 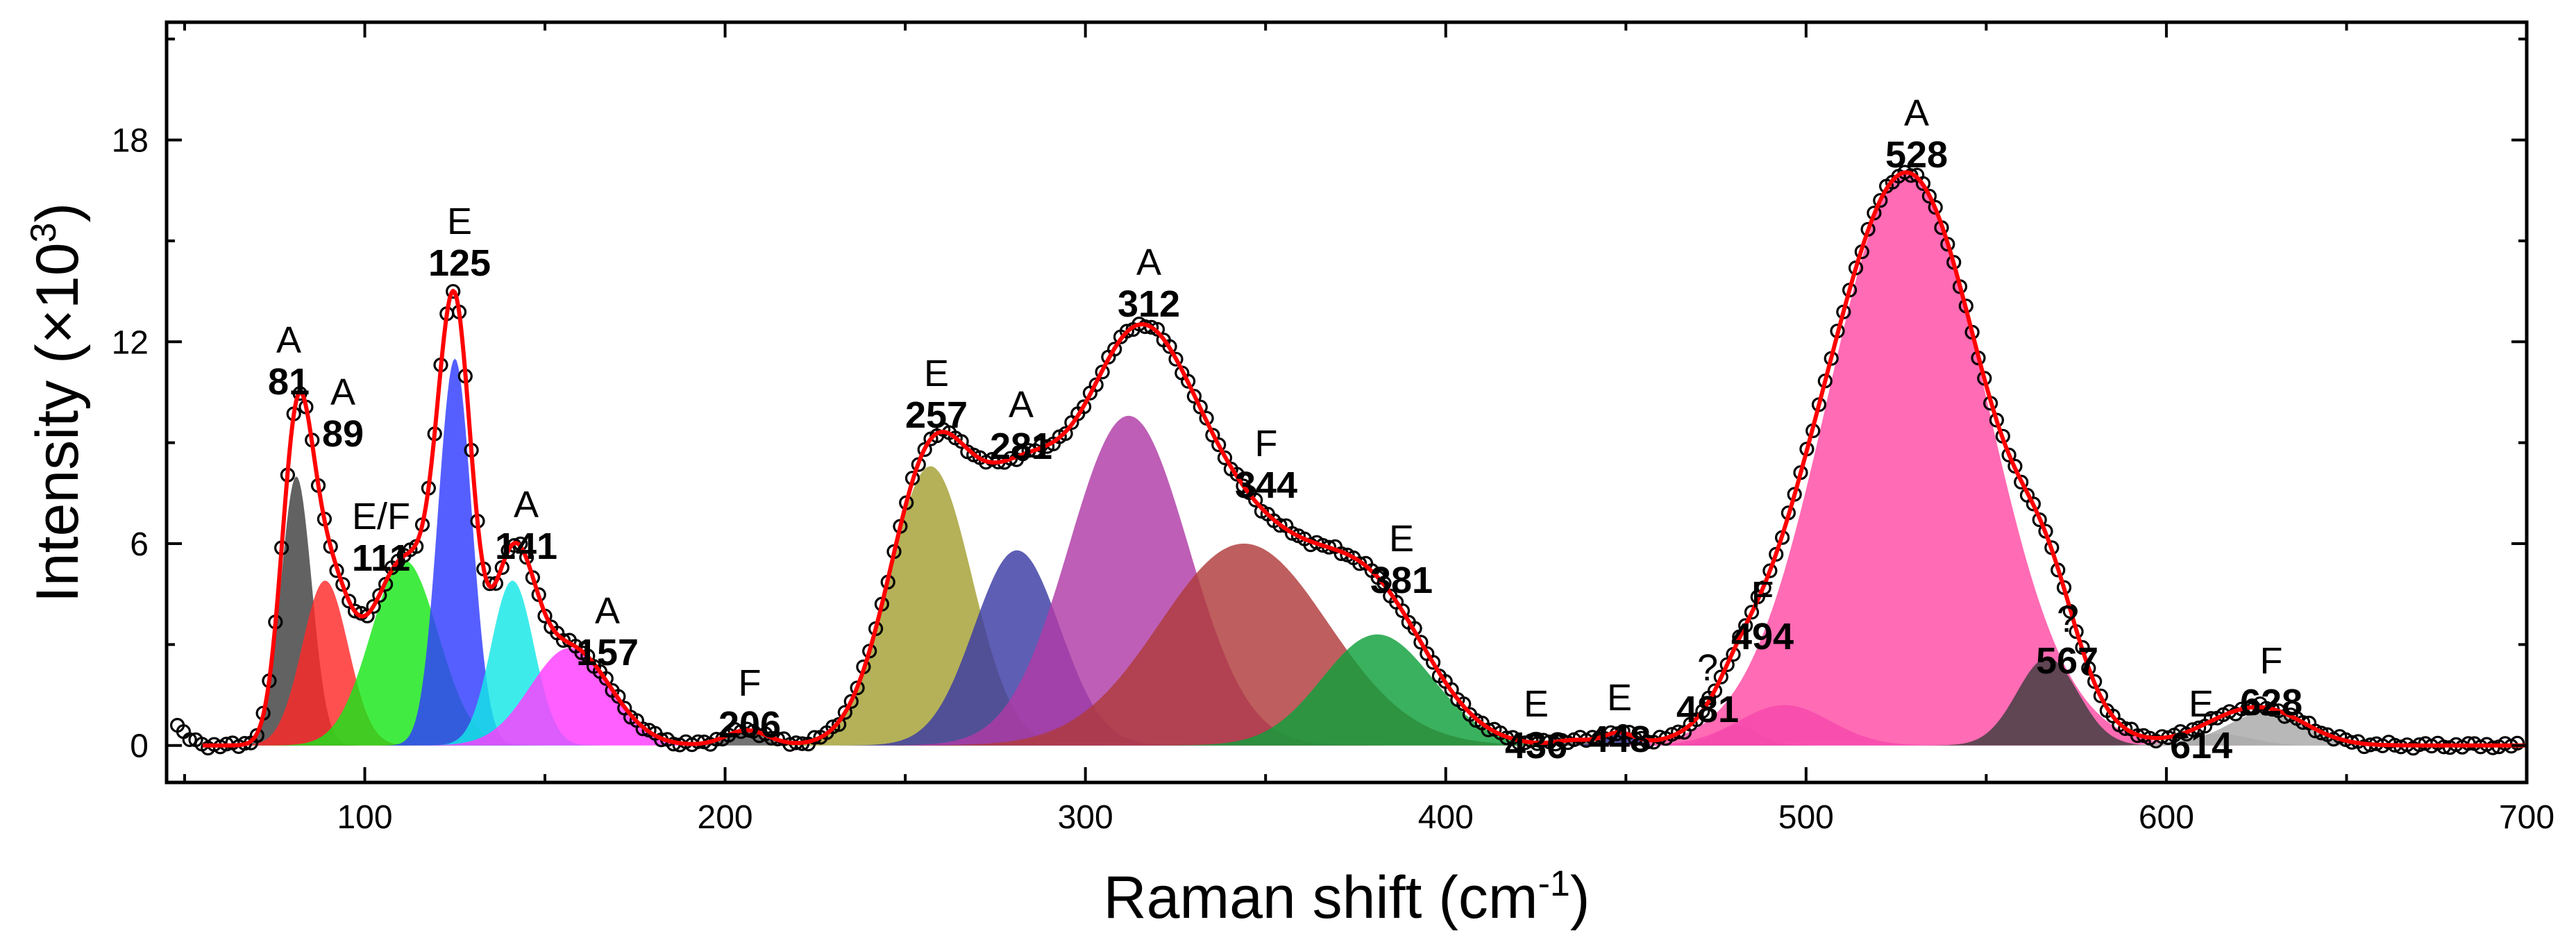 What do you see at coordinates (1619, 739) in the screenshot?
I see `peak-wavenumber-label: 448` at bounding box center [1619, 739].